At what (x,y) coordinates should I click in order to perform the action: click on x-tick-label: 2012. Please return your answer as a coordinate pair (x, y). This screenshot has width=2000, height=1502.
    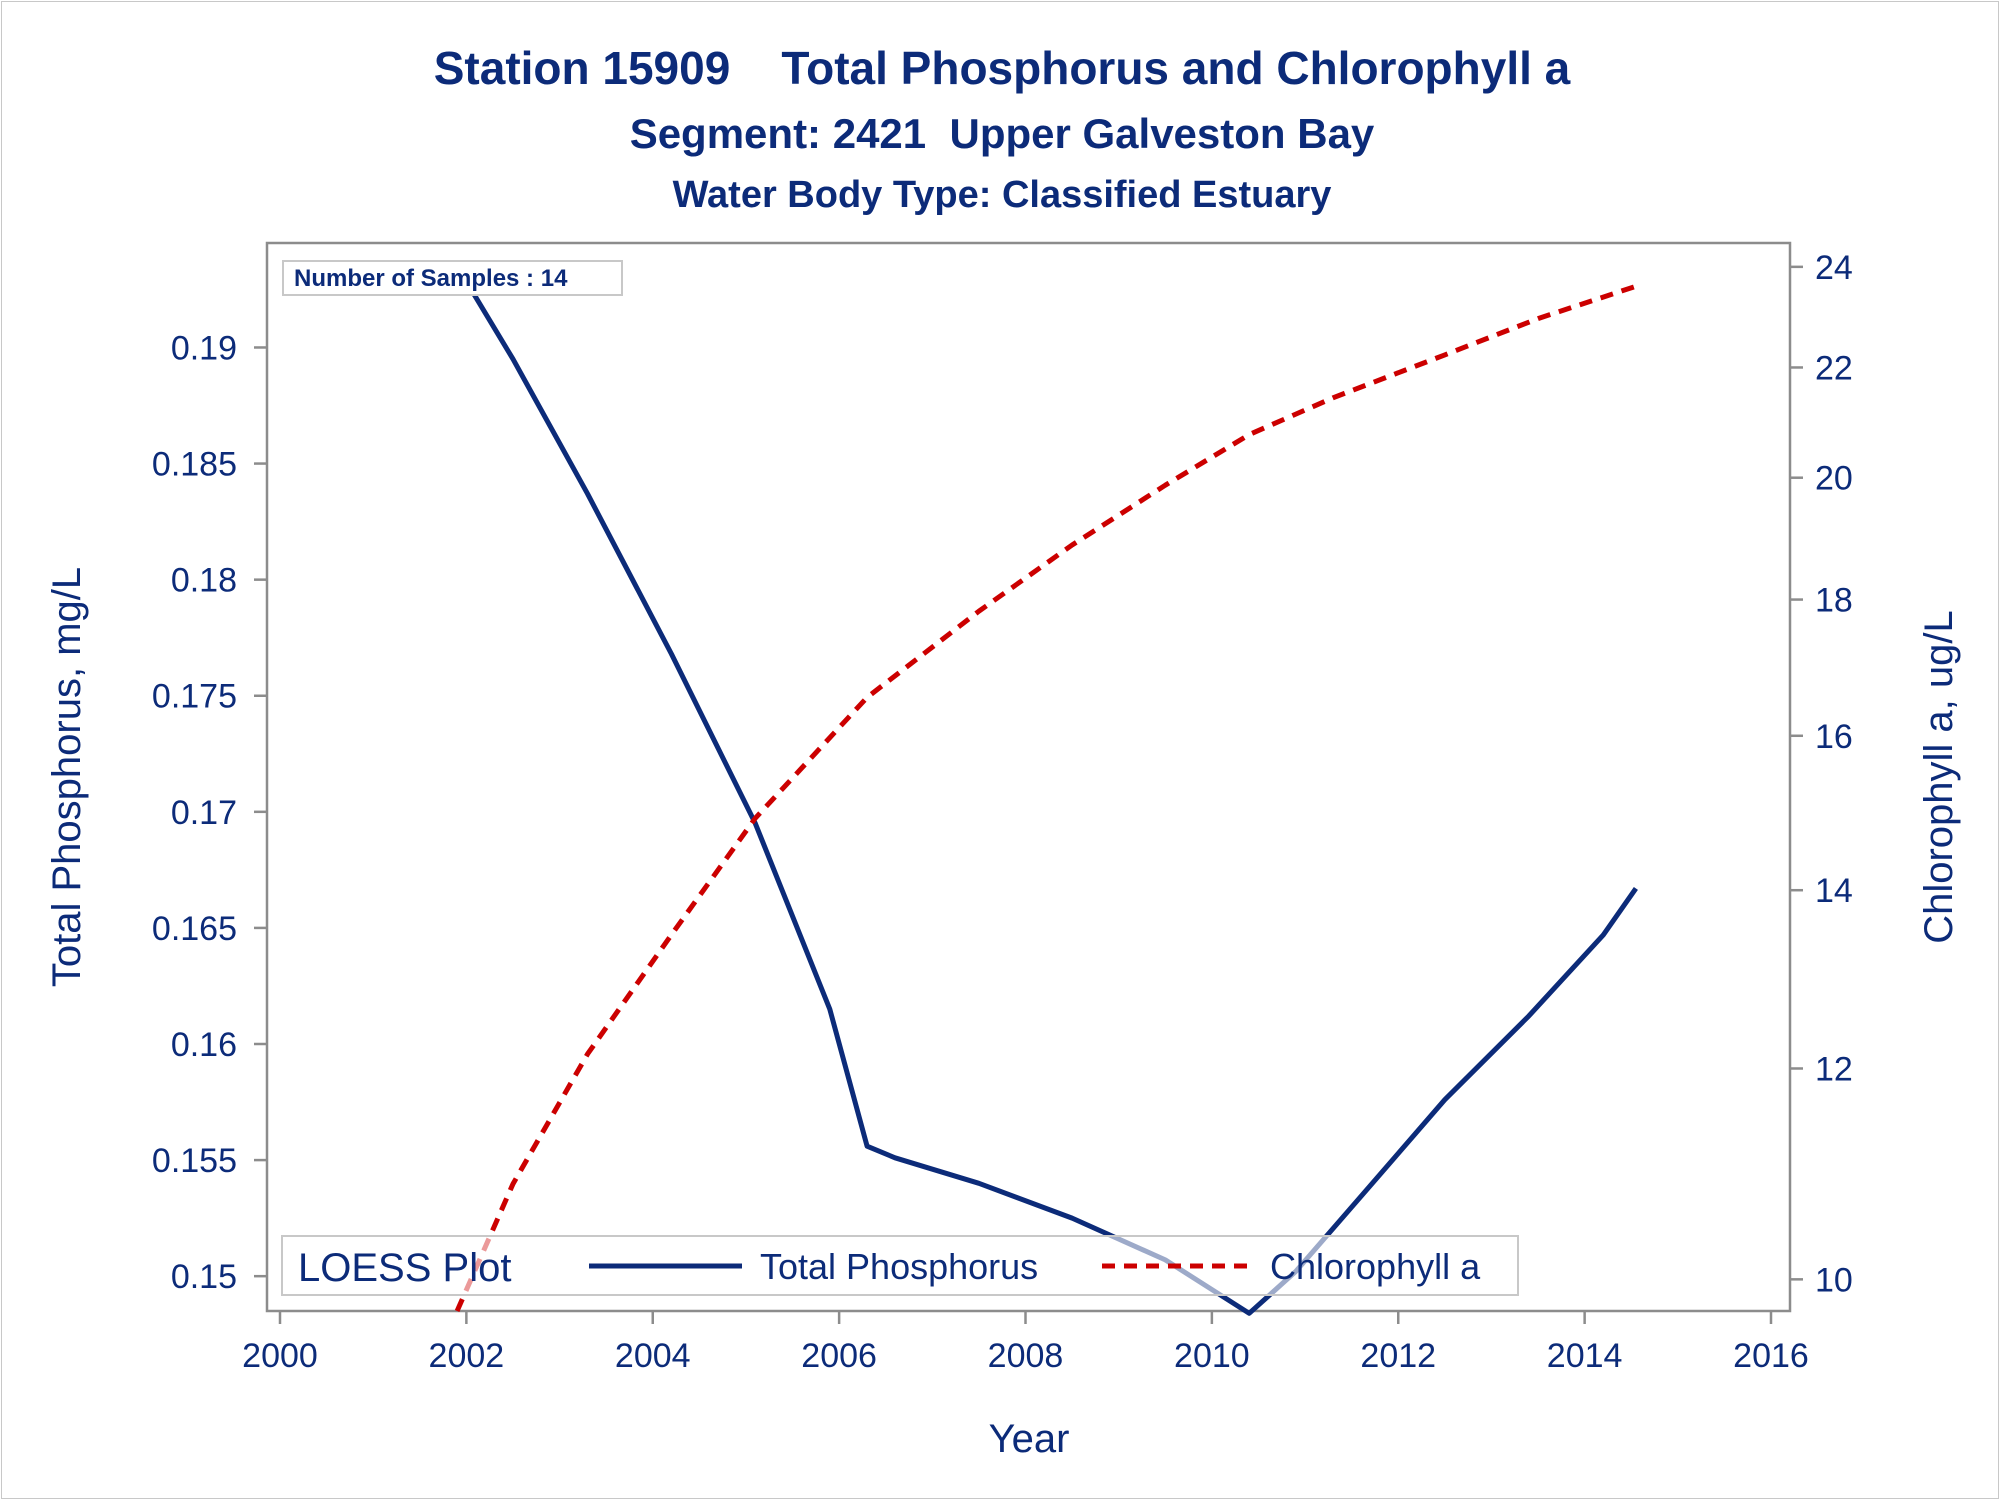
    Looking at the image, I should click on (1398, 1356).